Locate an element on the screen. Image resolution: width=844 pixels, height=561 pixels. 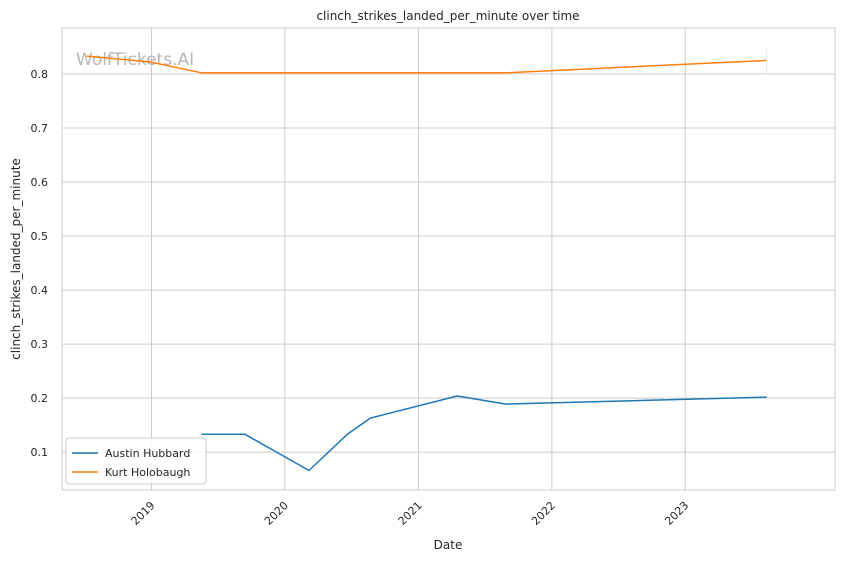
y-tick-label: 0.6 is located at coordinates (40, 182).